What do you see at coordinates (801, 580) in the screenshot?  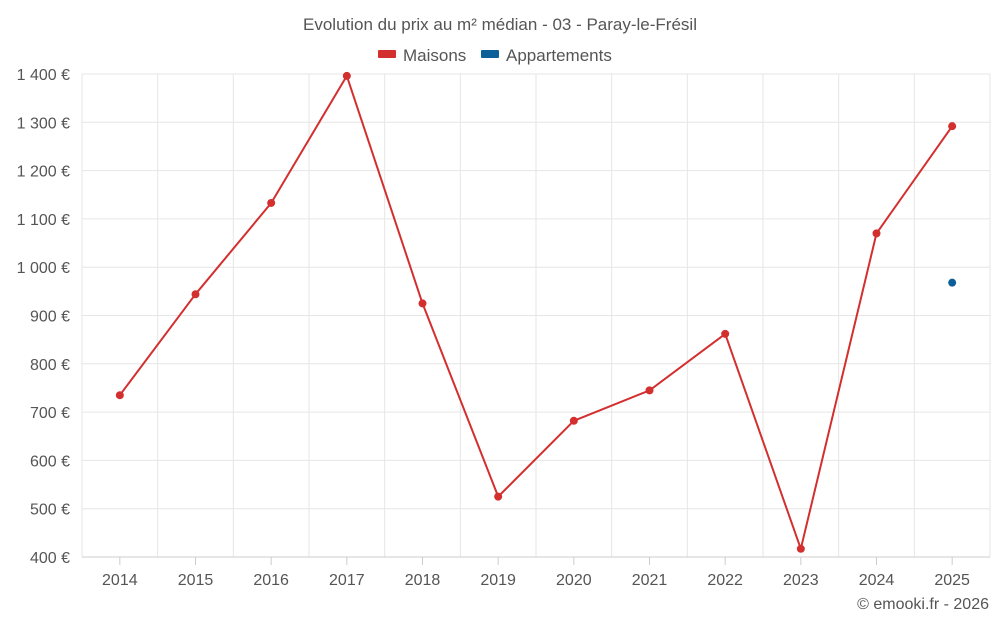 I see `x-tick-label: 2023` at bounding box center [801, 580].